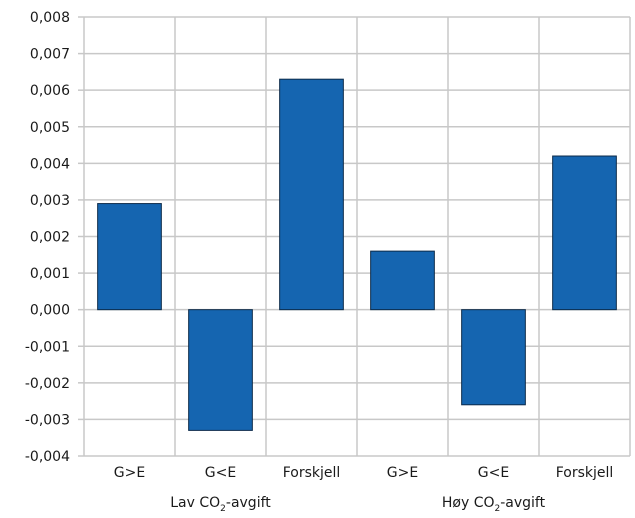 The height and width of the screenshot is (518, 635). I want to click on y-tick-label: 0,007, so click(50, 55).